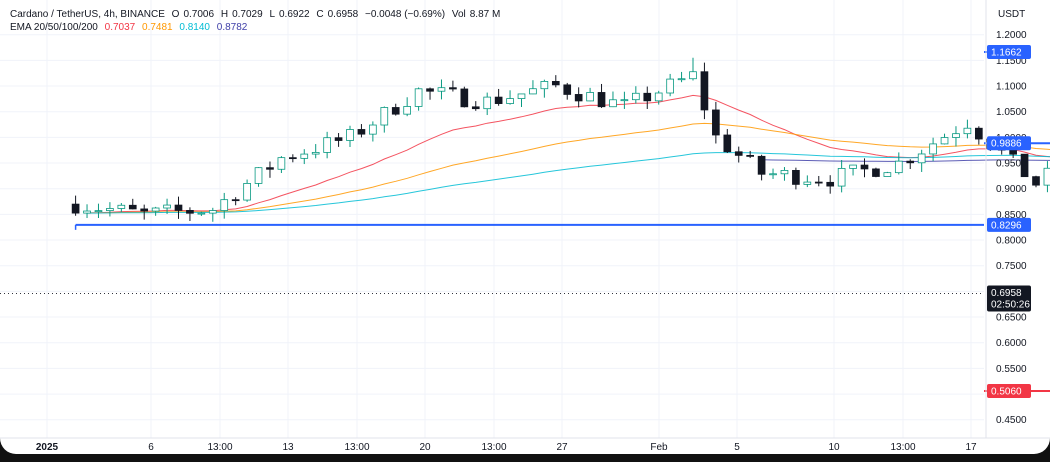  I want to click on price-tick: 0.6500, so click(1011, 318).